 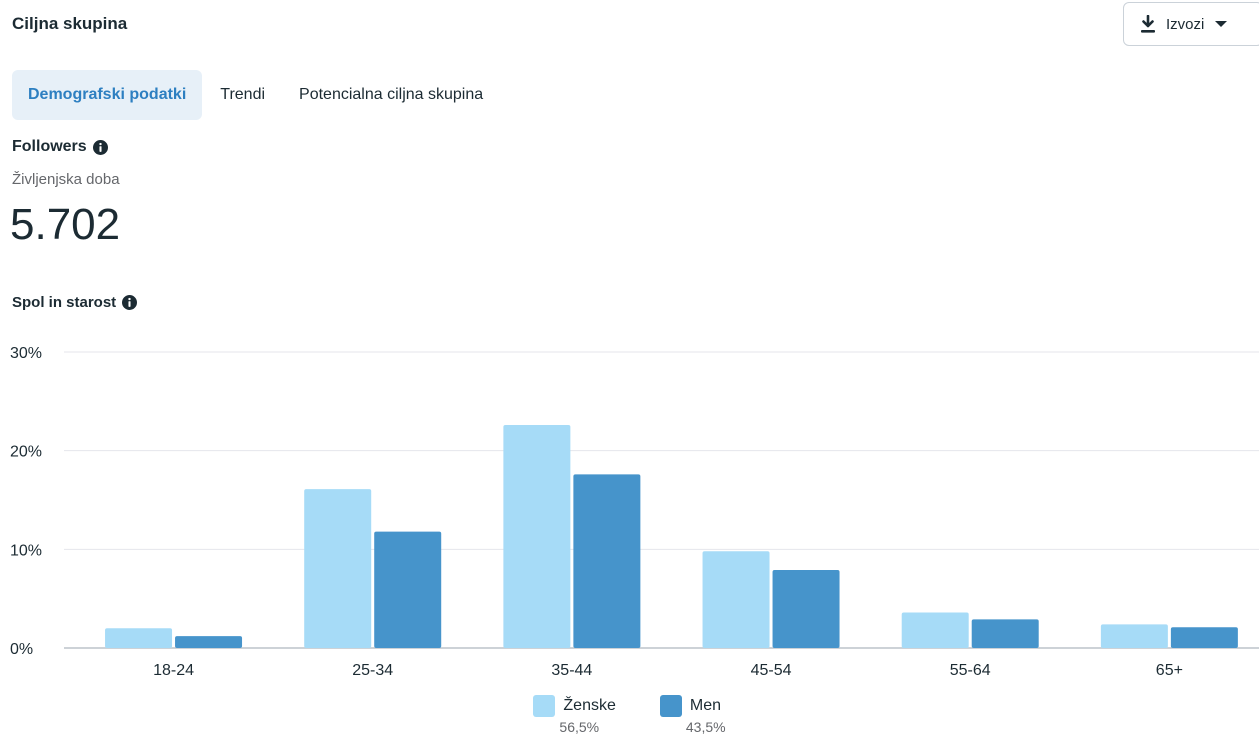 I want to click on tab-potential-audience: Potencialna ciljna skupina, so click(x=391, y=94).